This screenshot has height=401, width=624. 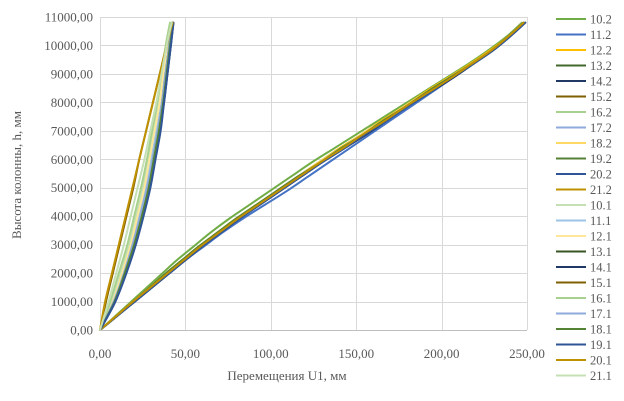 What do you see at coordinates (286, 375) in the screenshot?
I see `x-axis-title: Перемещения U1, мм` at bounding box center [286, 375].